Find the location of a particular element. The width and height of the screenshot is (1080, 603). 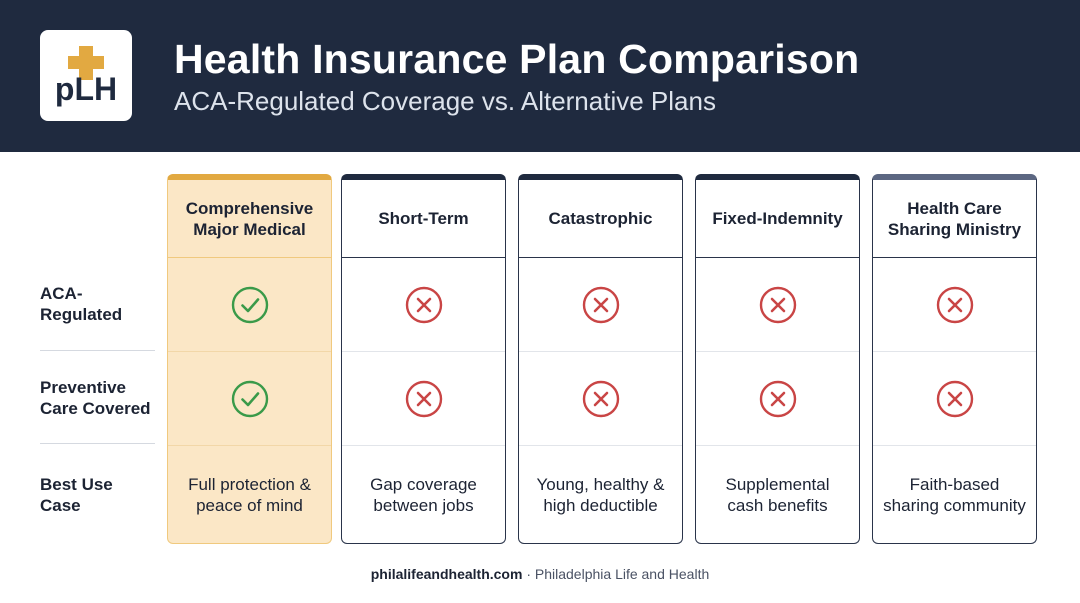

best-use-case-text: Gap coverage between jobs is located at coordinates (423, 495).